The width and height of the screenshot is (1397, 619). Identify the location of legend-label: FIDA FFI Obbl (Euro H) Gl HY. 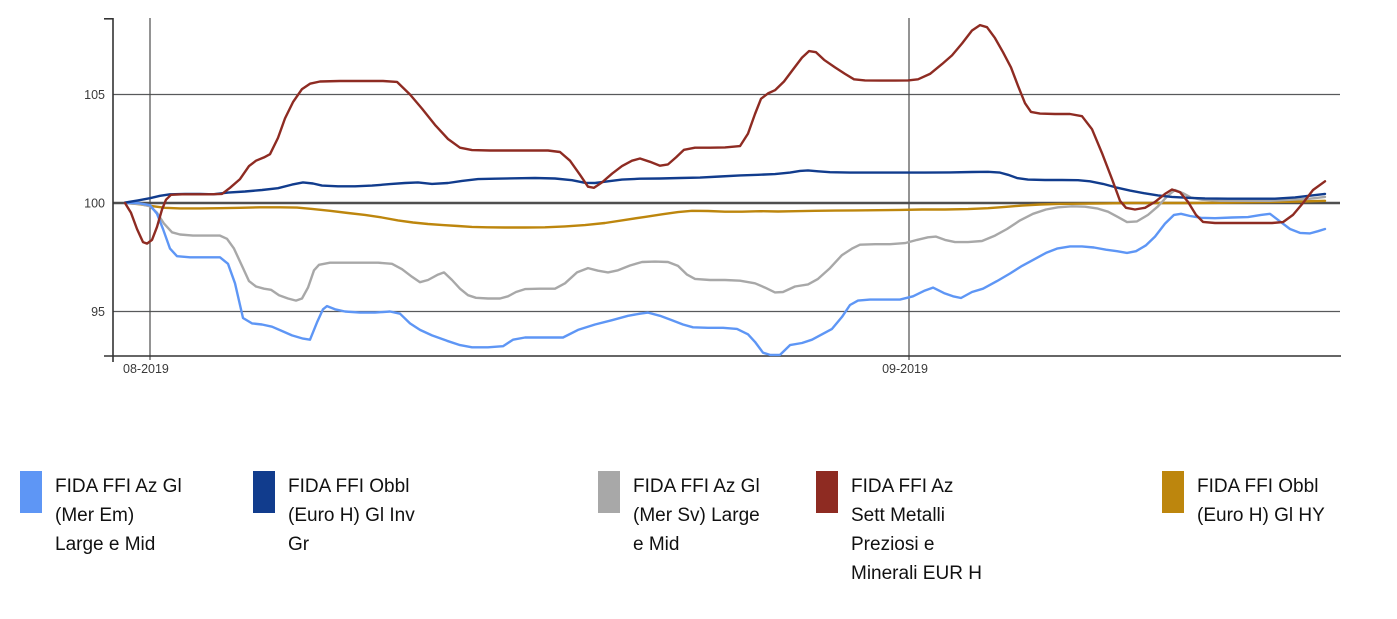
(1261, 501).